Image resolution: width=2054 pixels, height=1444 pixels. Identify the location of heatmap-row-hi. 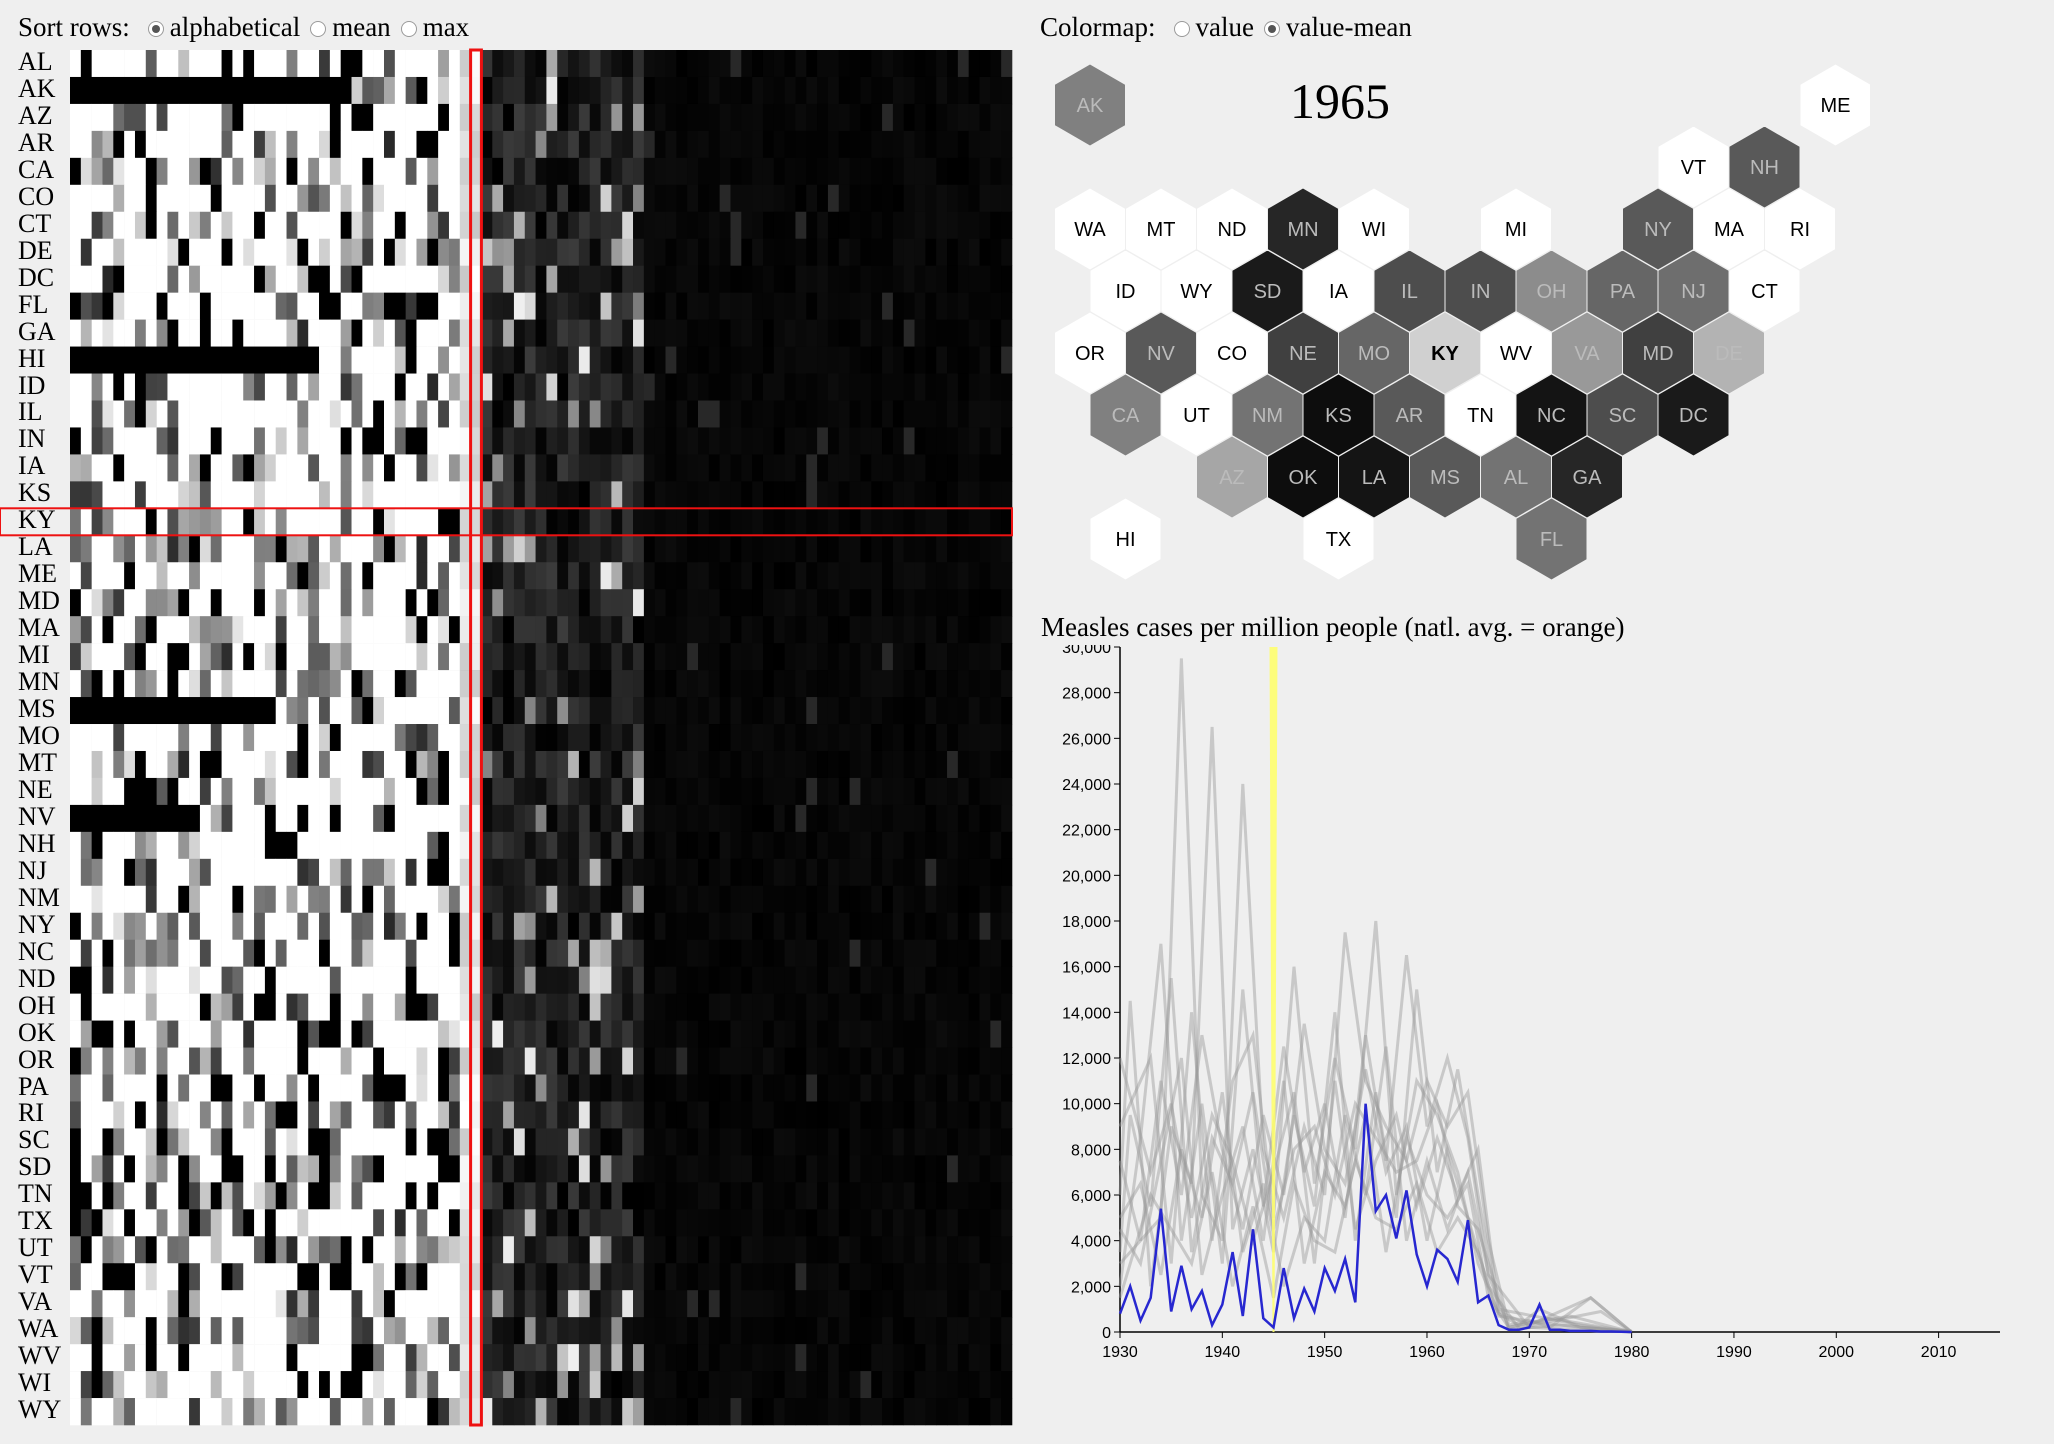
(541, 360).